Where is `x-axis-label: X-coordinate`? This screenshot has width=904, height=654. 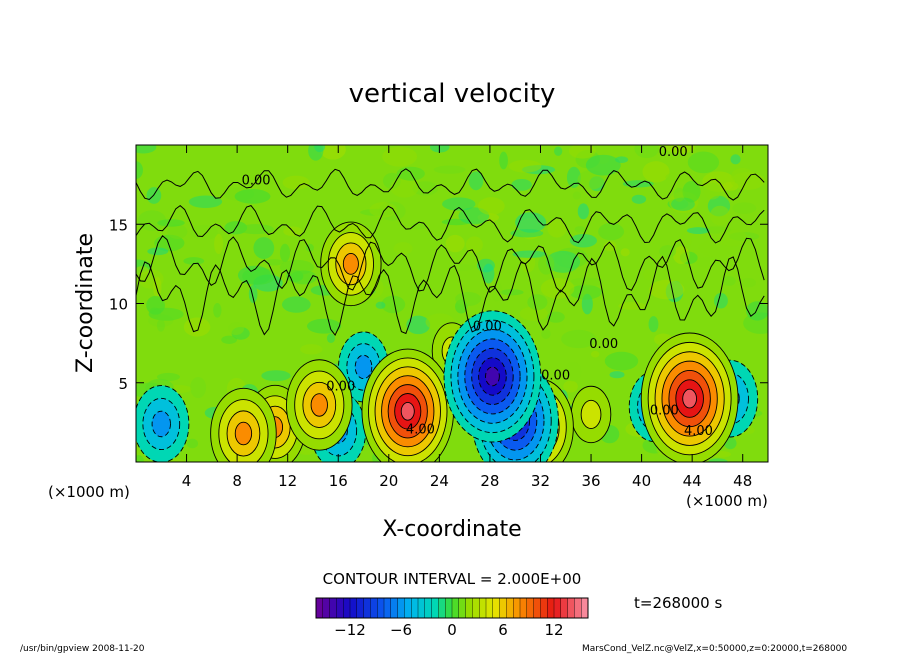
x-axis-label: X-coordinate is located at coordinates (451, 529).